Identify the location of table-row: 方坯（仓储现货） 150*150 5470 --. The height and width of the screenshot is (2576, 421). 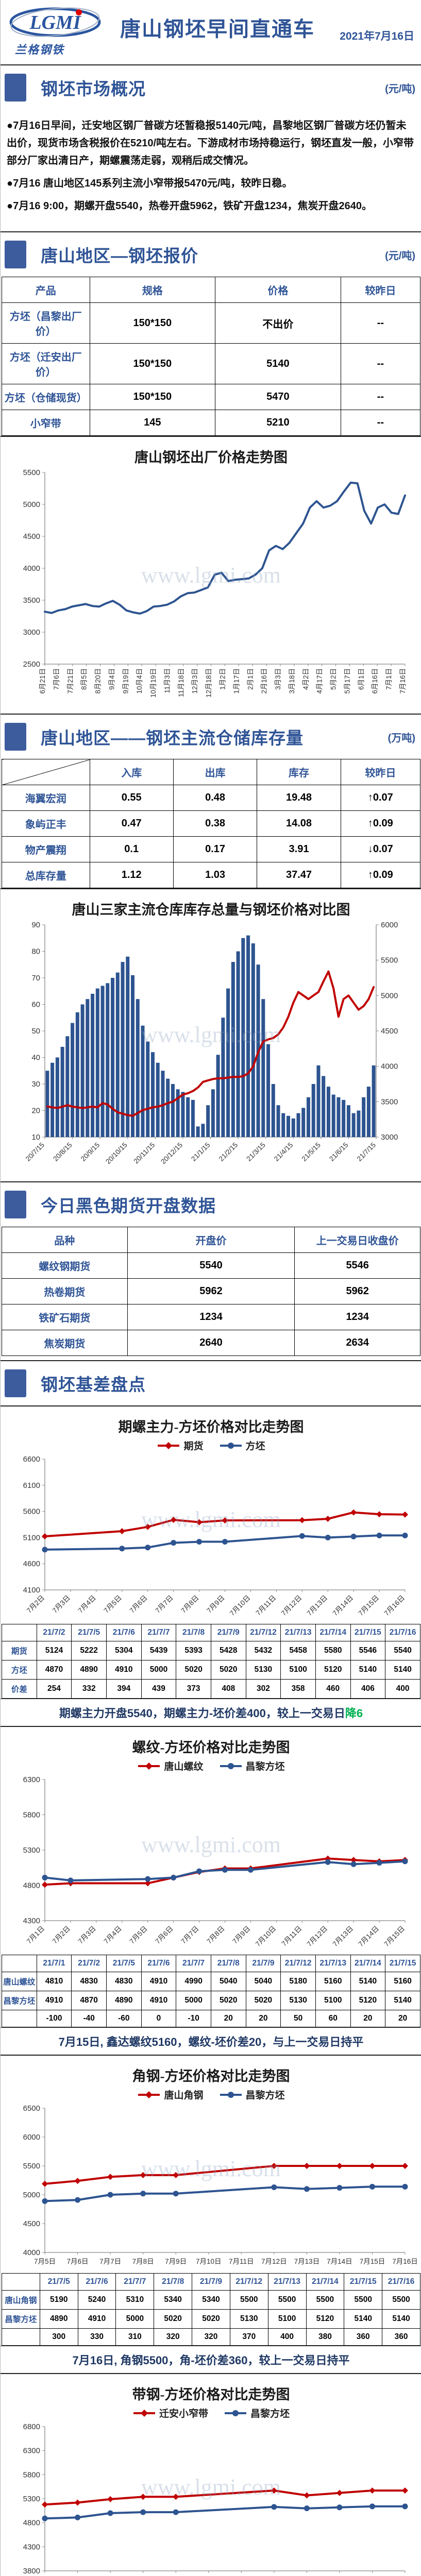
(211, 397).